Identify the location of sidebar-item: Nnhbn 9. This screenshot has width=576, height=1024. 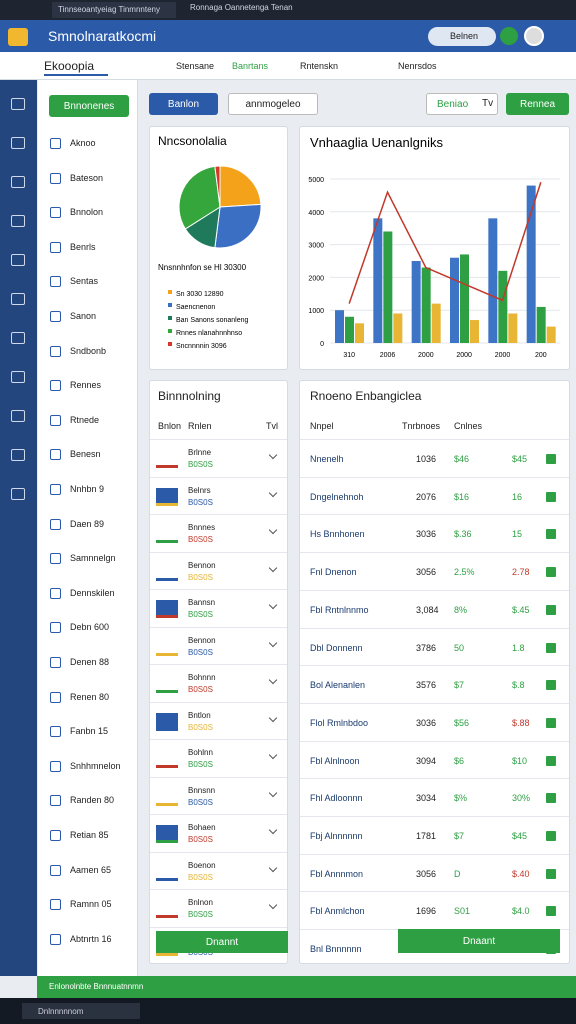
(87, 489).